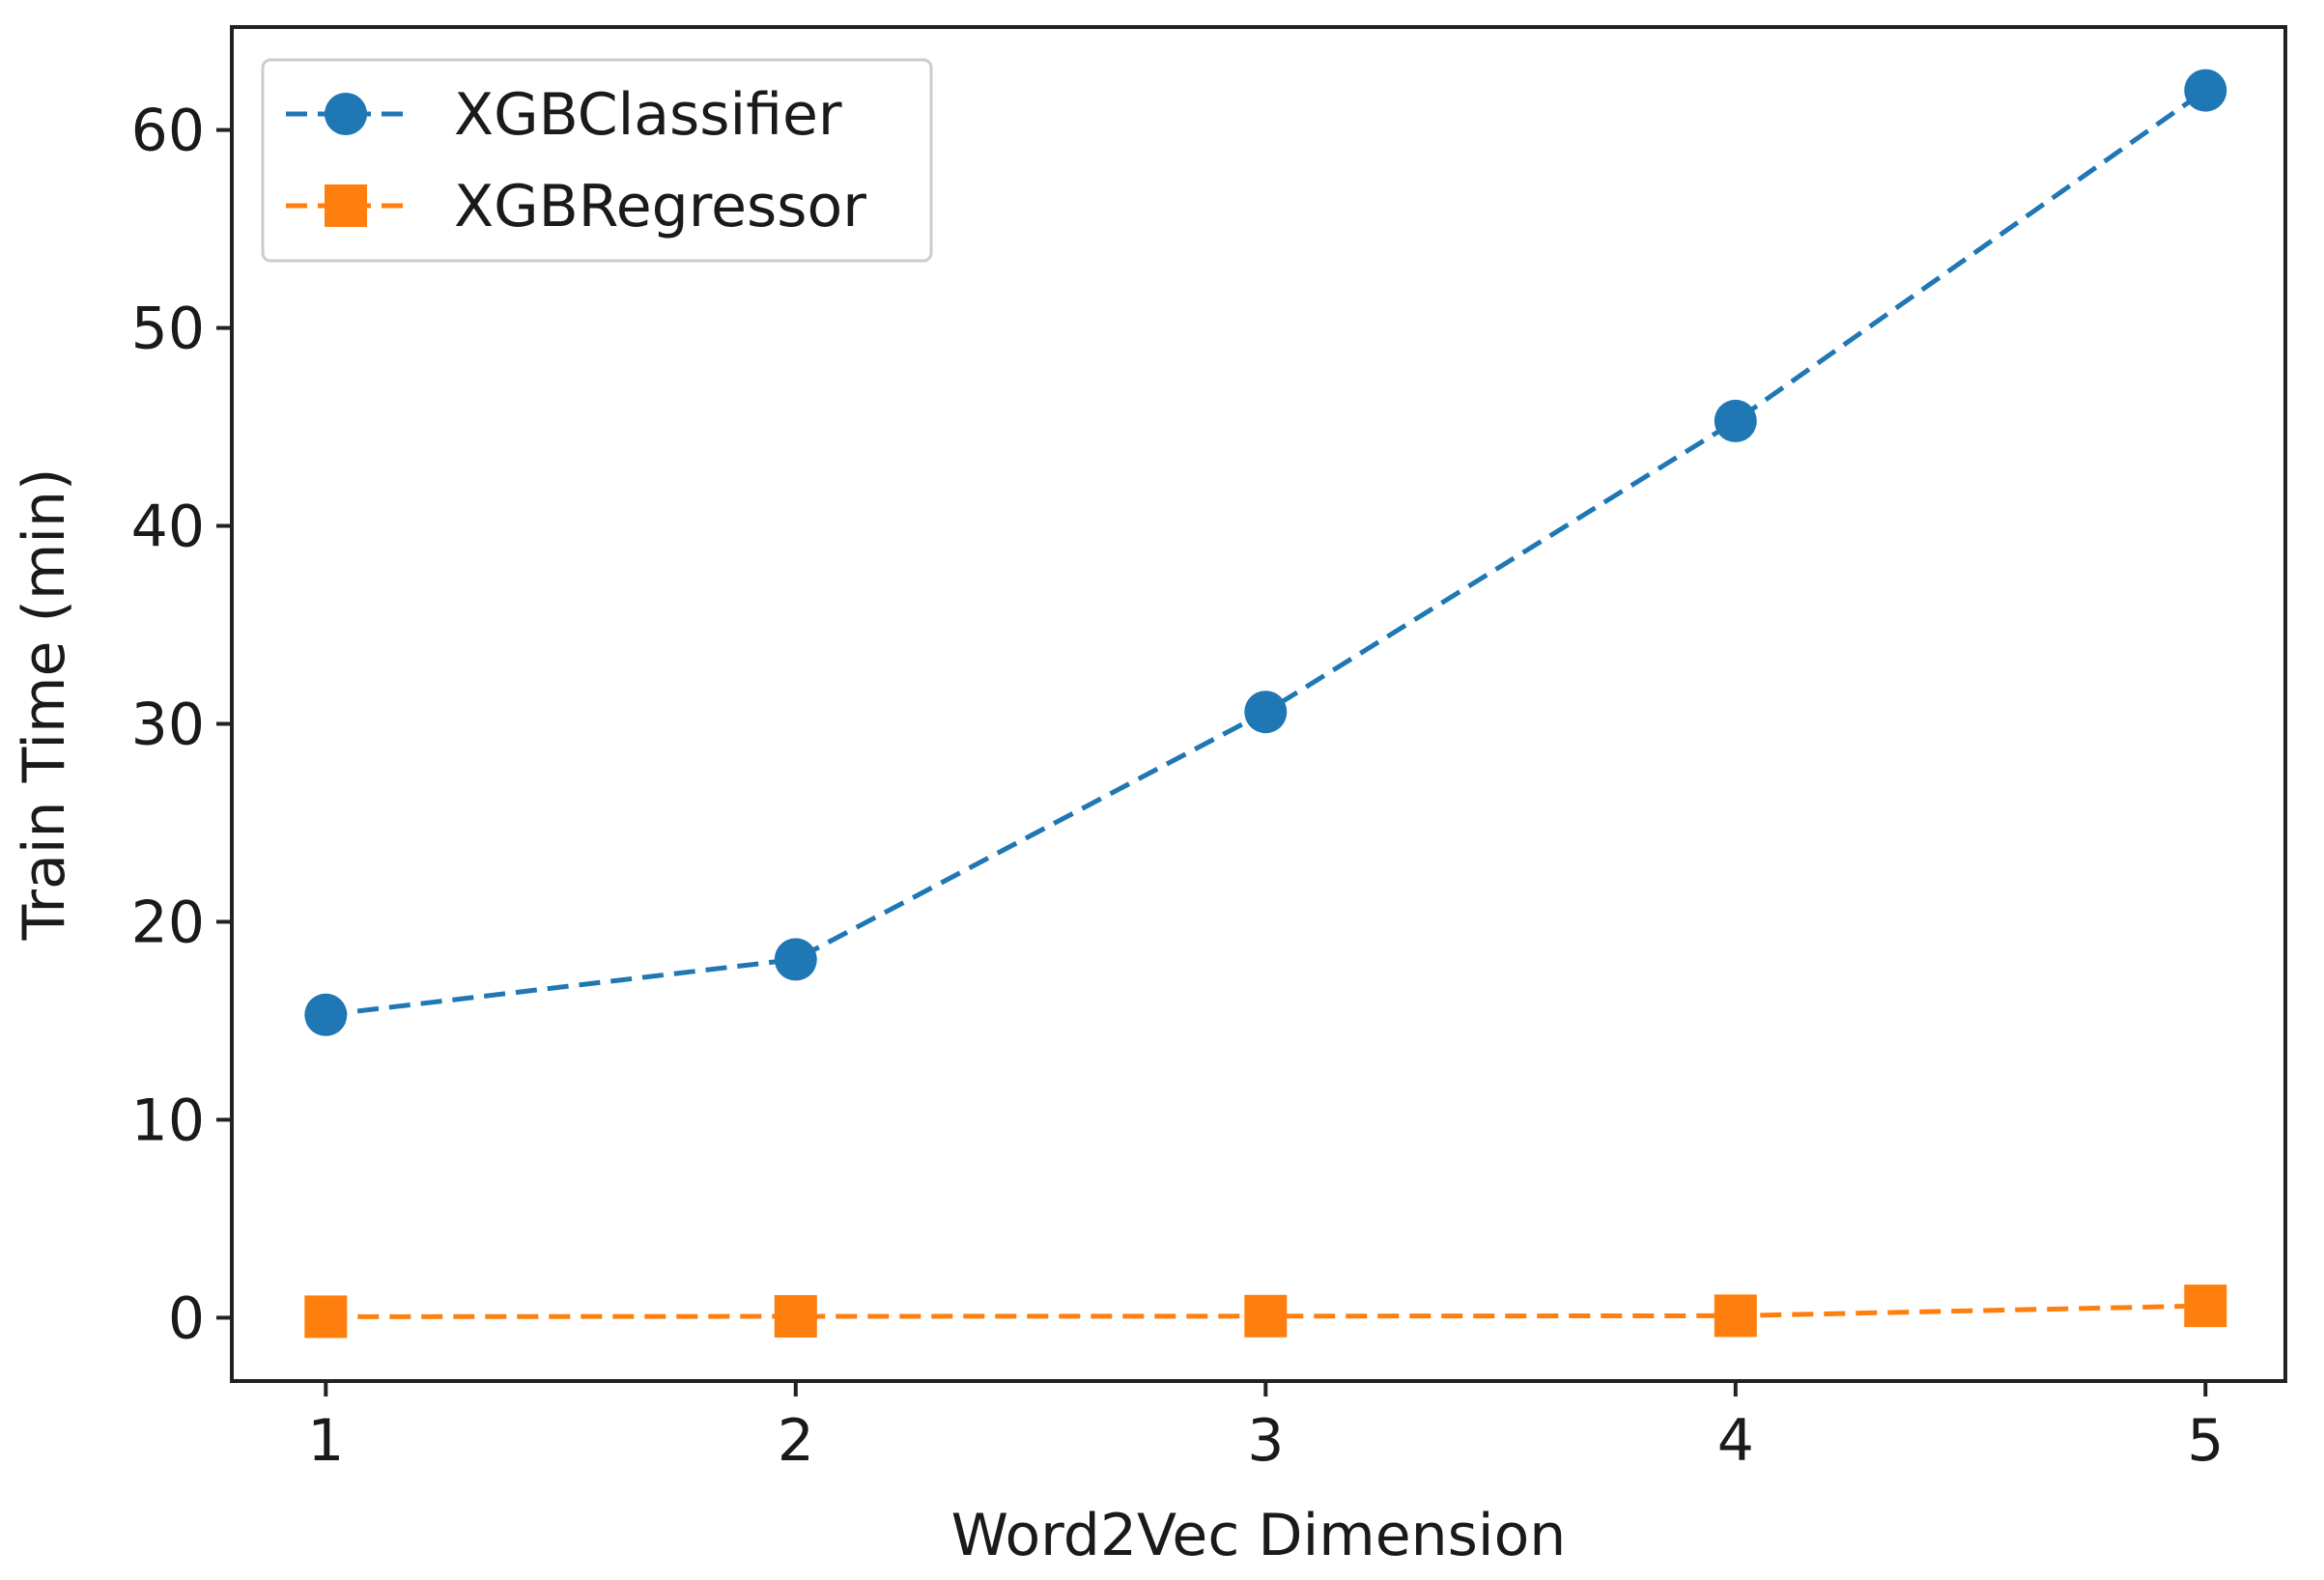 The image size is (2324, 1580). Describe the element at coordinates (168, 329) in the screenshot. I see `y-tick-label: 50` at that location.